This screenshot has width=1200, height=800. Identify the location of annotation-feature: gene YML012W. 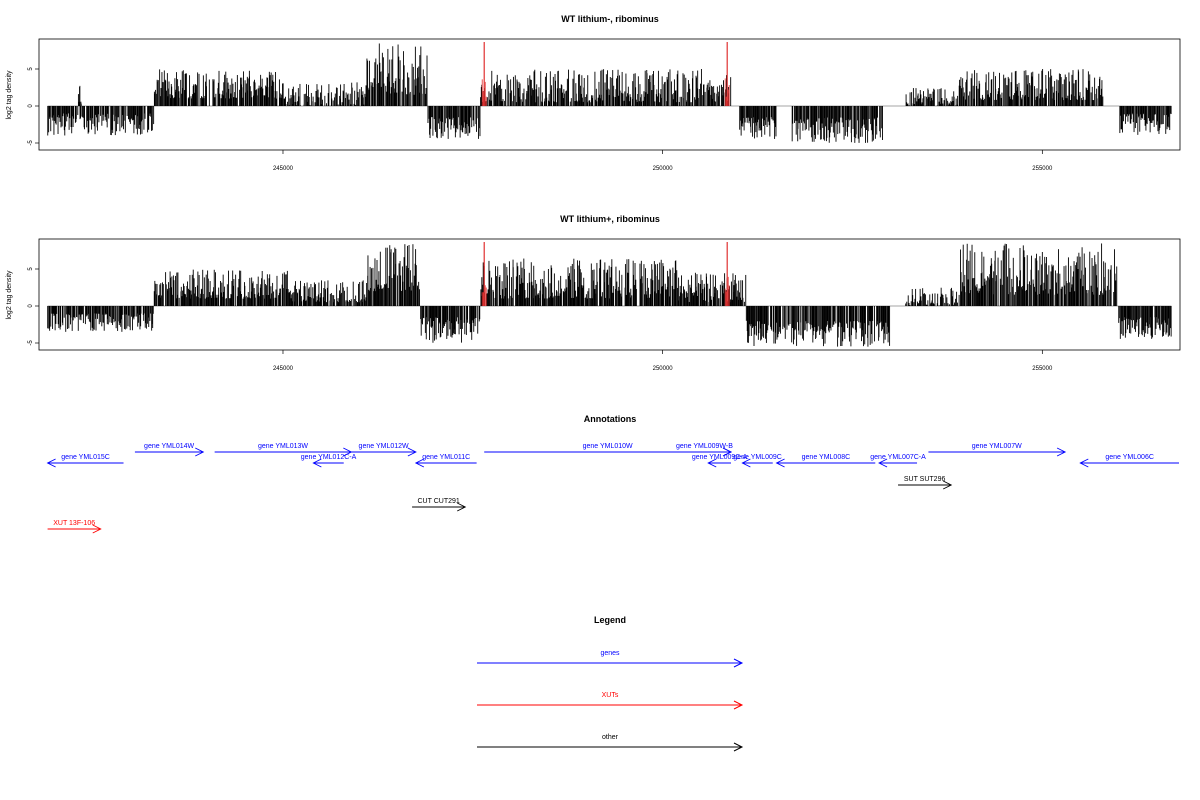
(384, 450).